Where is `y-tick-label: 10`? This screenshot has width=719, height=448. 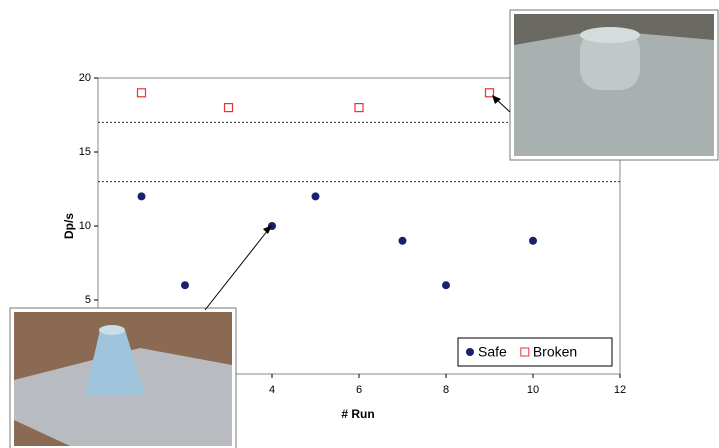 y-tick-label: 10 is located at coordinates (85, 226).